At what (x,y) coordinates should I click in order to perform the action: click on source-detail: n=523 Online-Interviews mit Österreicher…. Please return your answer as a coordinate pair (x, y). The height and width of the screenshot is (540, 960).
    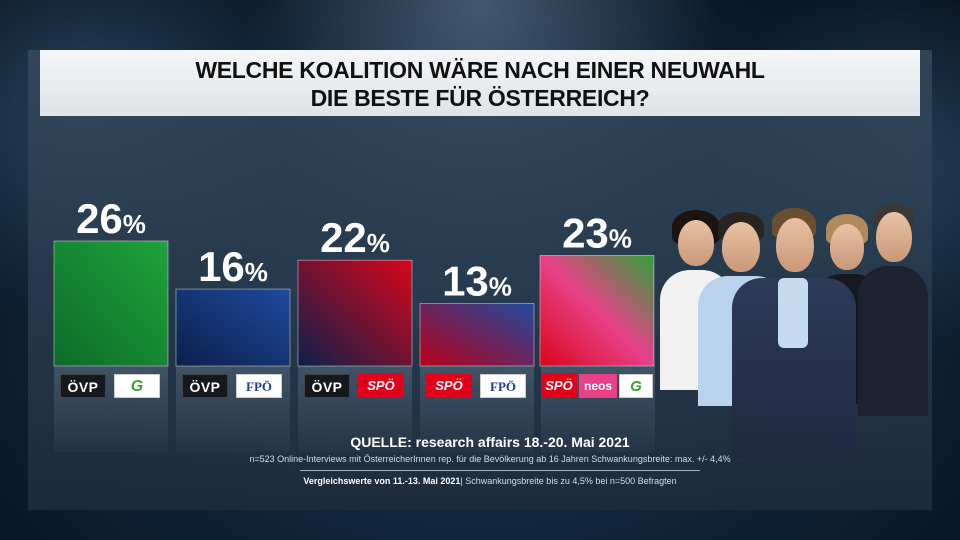
    Looking at the image, I should click on (490, 459).